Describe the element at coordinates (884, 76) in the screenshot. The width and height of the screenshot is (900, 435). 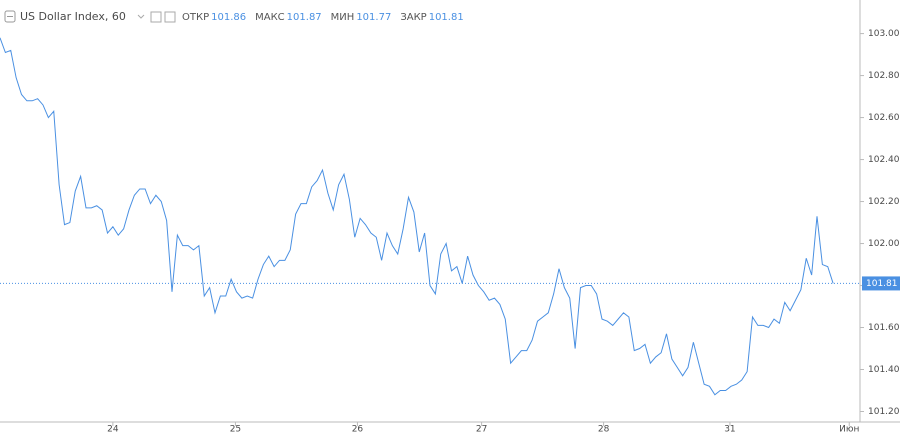
I see `y-tick-label: 102.80` at that location.